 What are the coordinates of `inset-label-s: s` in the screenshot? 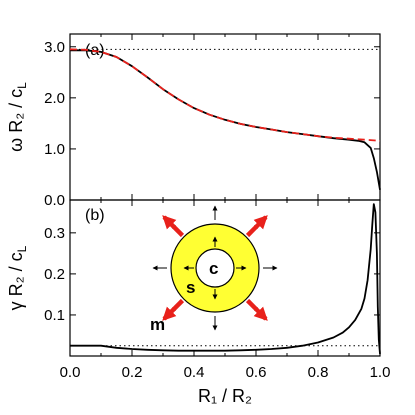 It's located at (190, 287).